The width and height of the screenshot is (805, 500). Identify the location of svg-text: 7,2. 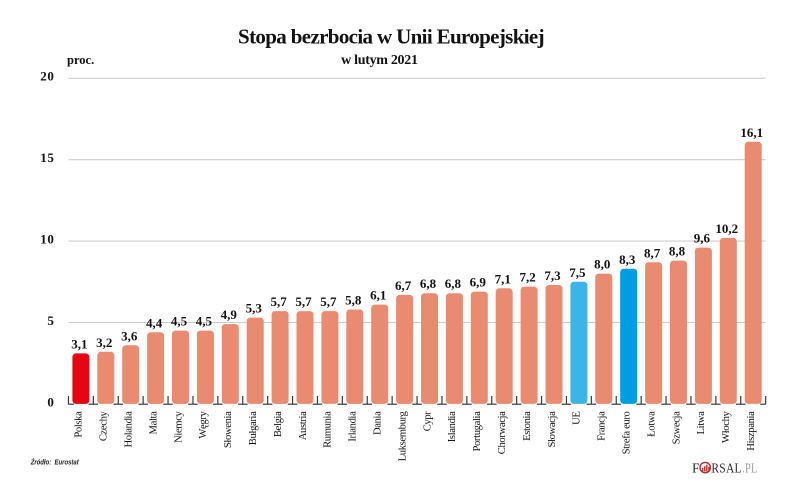
(527, 277).